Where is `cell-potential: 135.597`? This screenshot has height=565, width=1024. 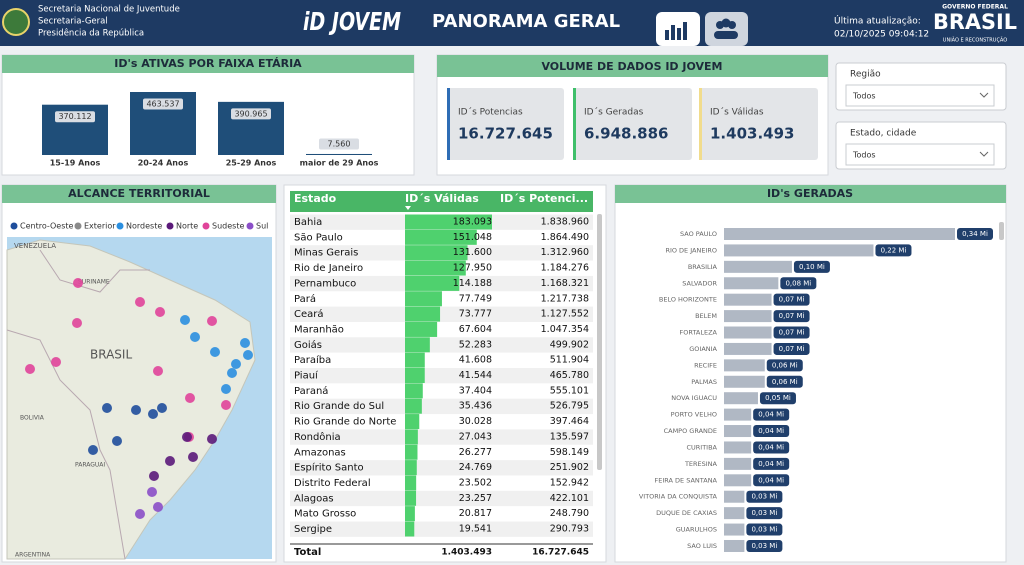
cell-potential: 135.597 is located at coordinates (569, 436).